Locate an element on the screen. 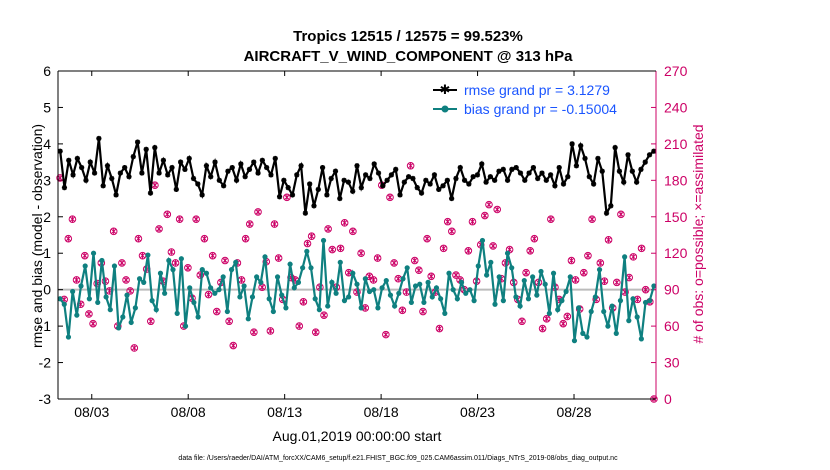 The height and width of the screenshot is (470, 830). legend-bias-marker is located at coordinates (445, 109).